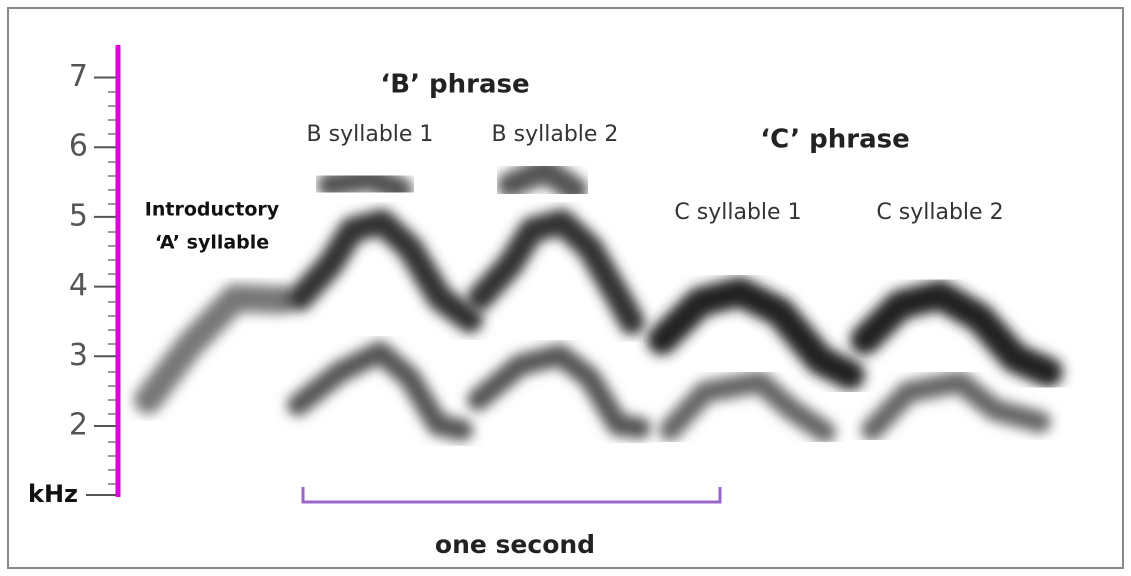  What do you see at coordinates (939, 212) in the screenshot?
I see `annotation: C syllable 2` at bounding box center [939, 212].